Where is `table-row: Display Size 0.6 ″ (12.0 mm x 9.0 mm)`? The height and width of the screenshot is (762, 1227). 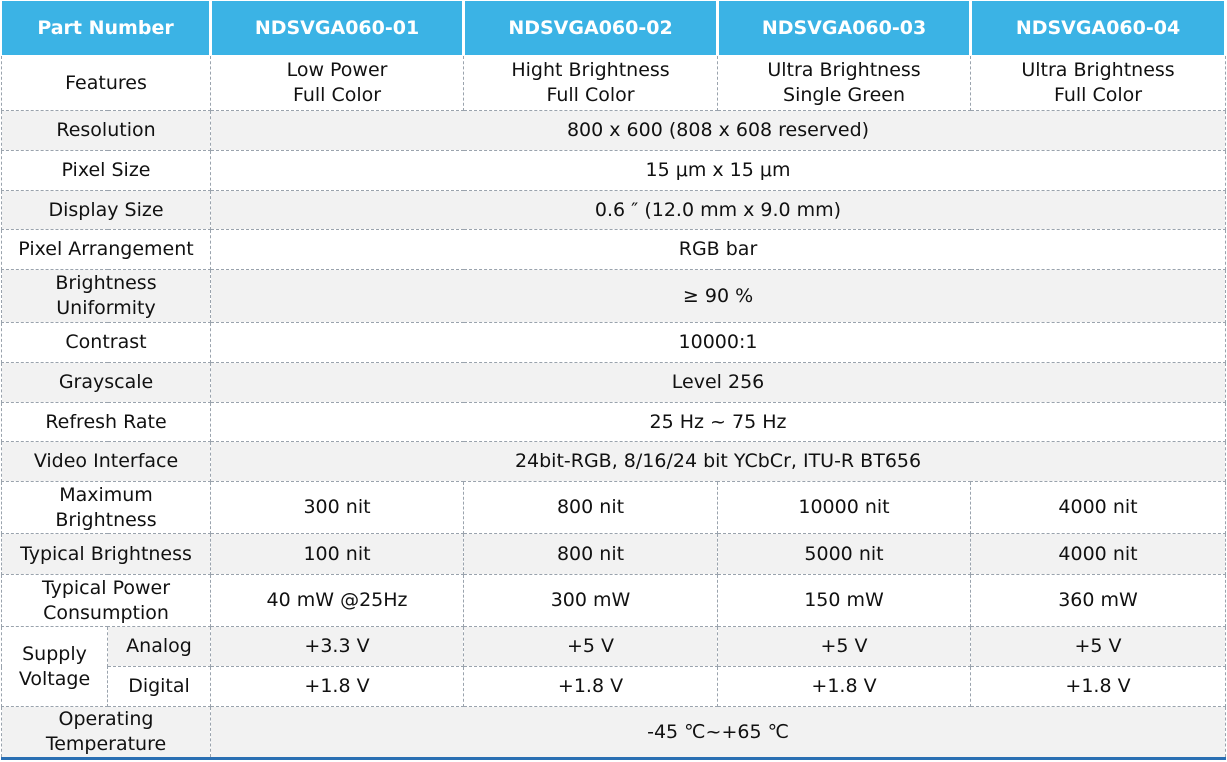
table-row: Display Size 0.6 ″ (12.0 mm x 9.0 mm) is located at coordinates (613, 210).